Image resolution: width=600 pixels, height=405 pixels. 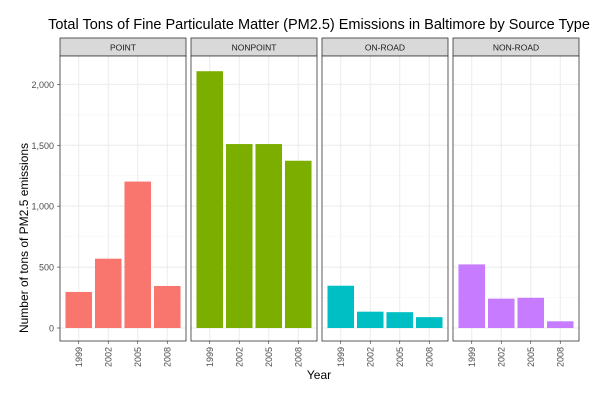 What do you see at coordinates (531, 312) in the screenshot?
I see `bar-non-road-2005` at bounding box center [531, 312].